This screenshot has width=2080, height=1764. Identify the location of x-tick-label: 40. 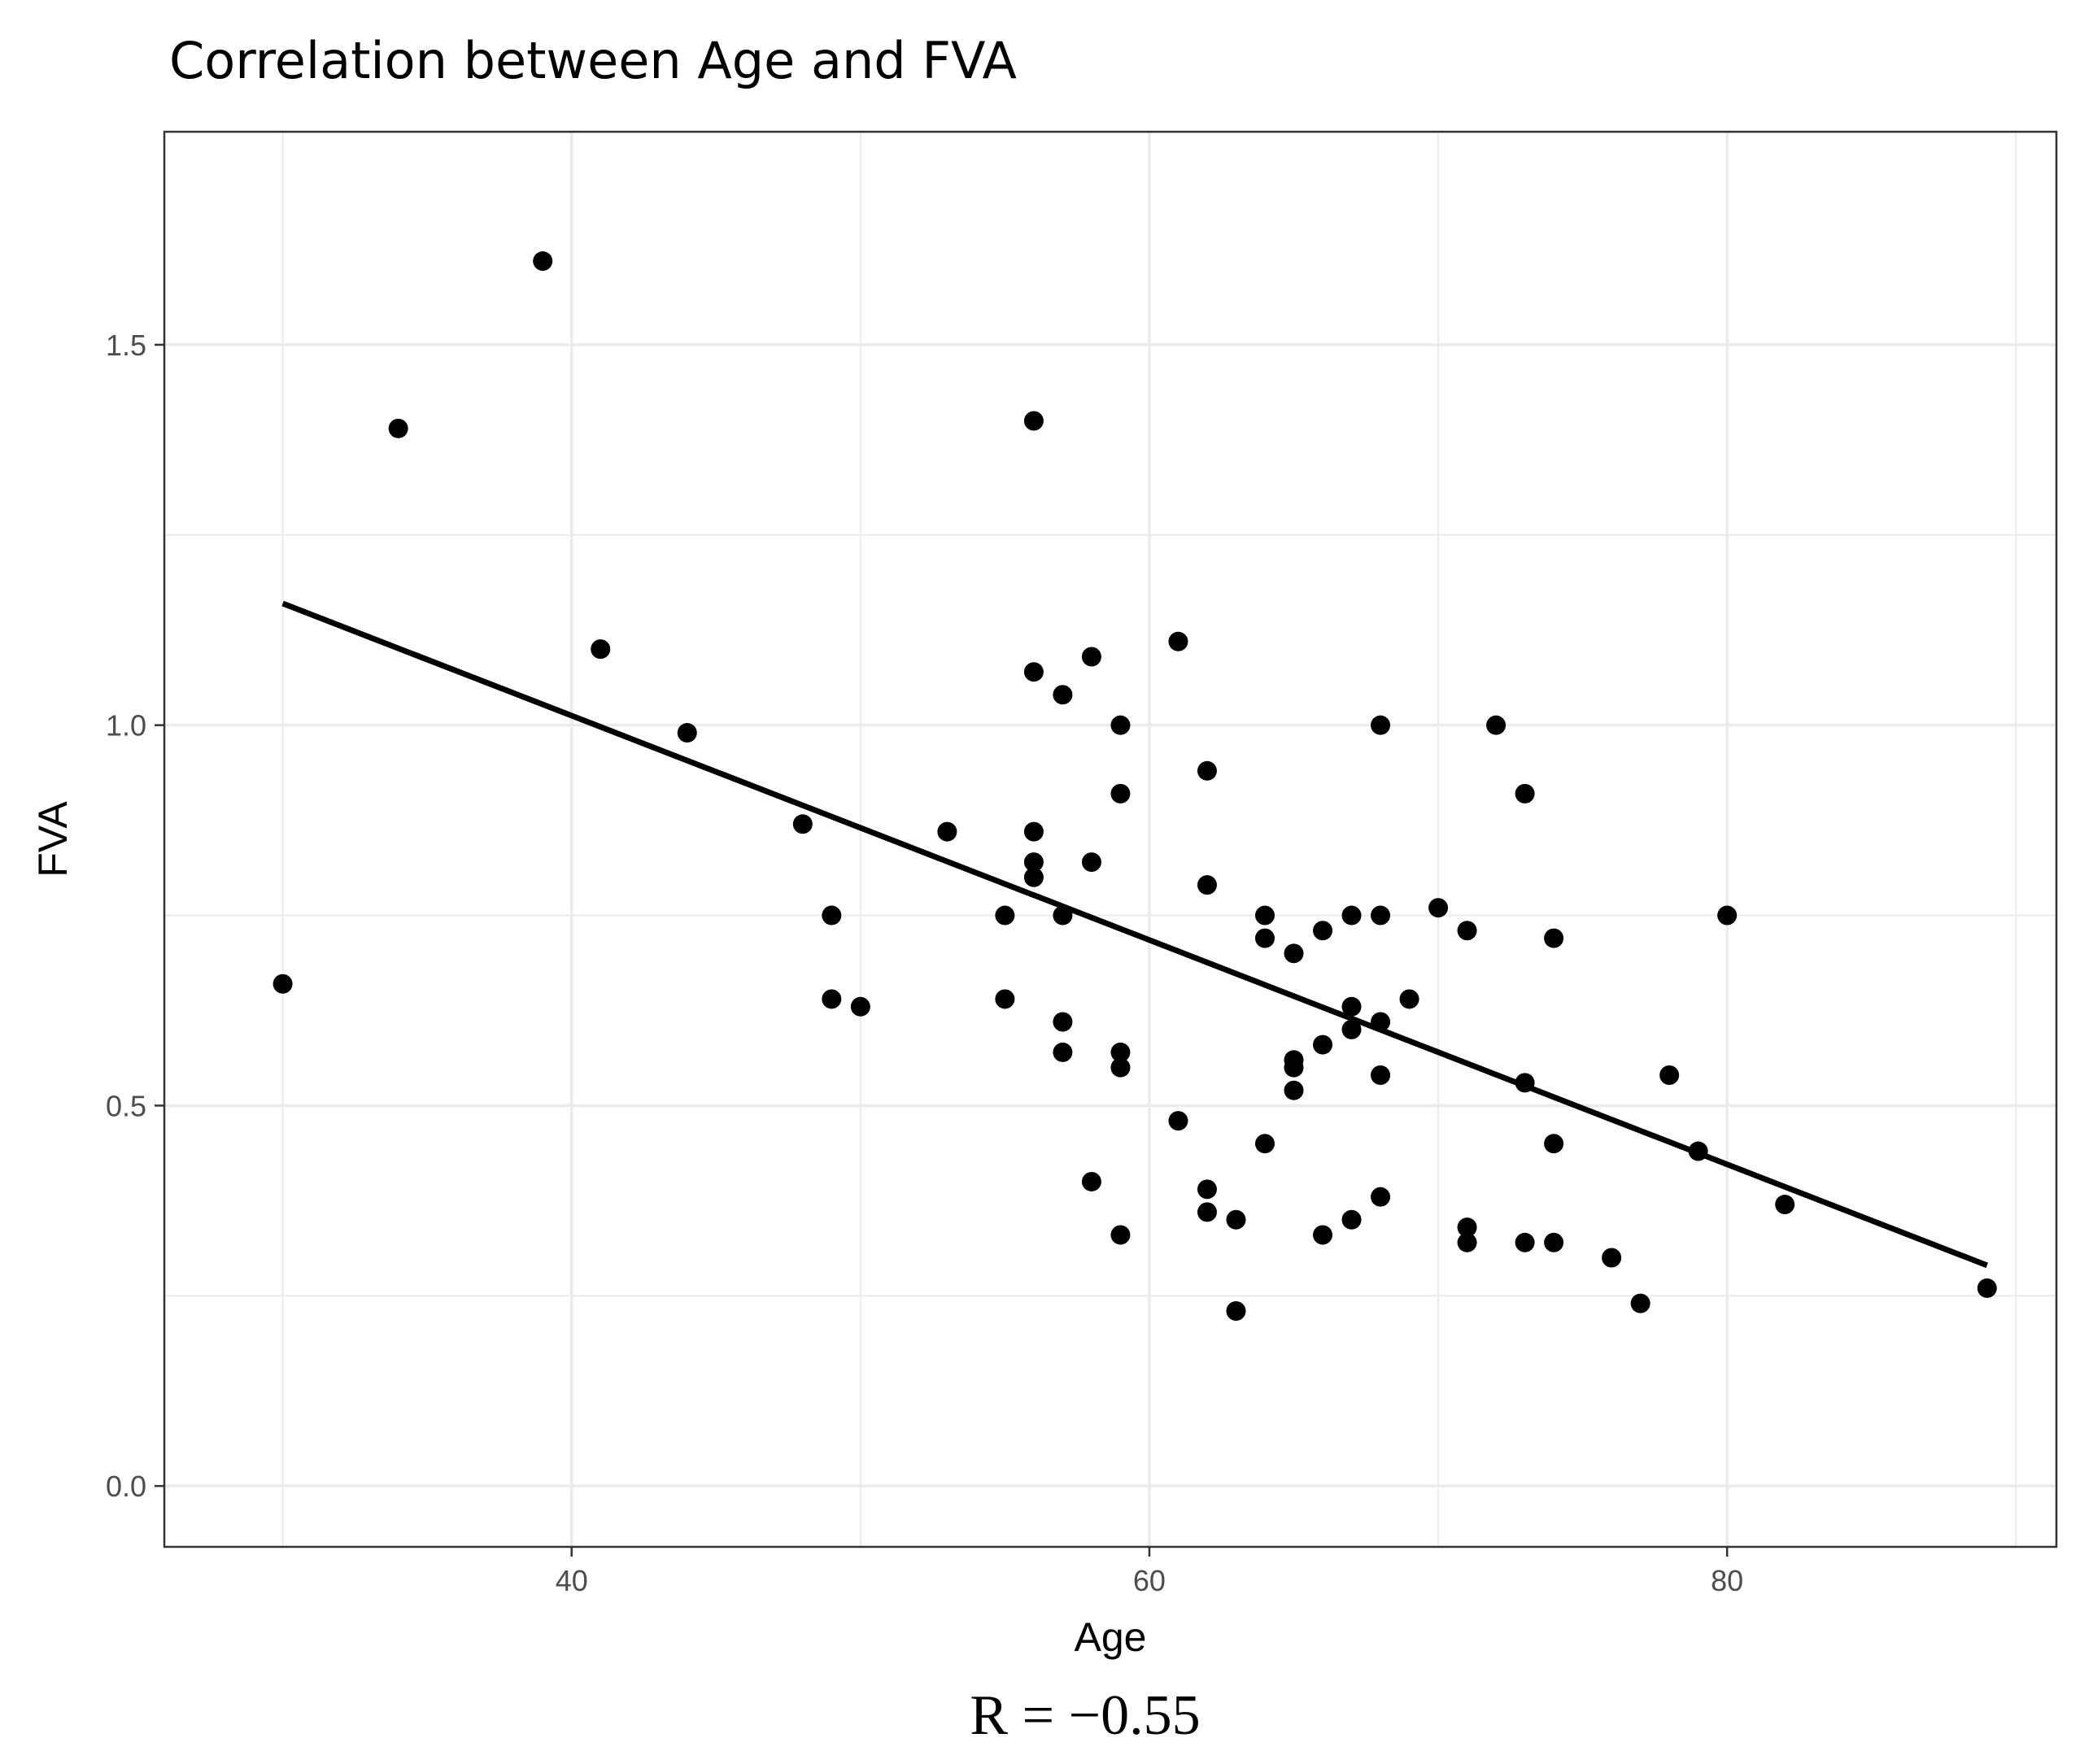
(572, 1580).